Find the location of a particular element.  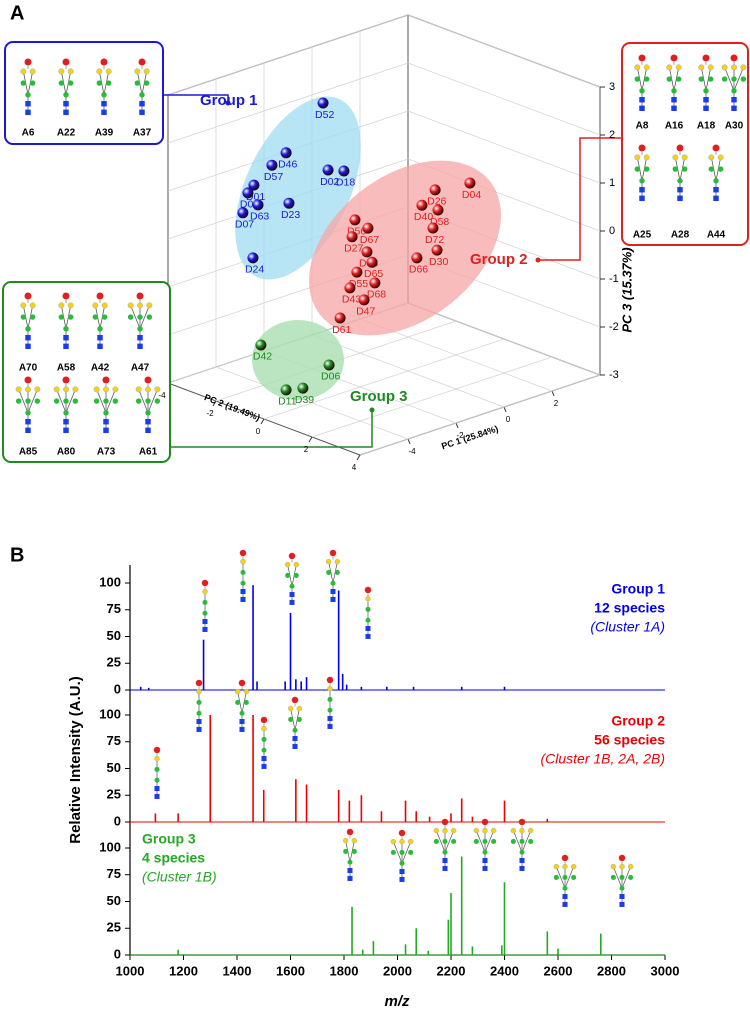

connector is located at coordinates (580, 199).